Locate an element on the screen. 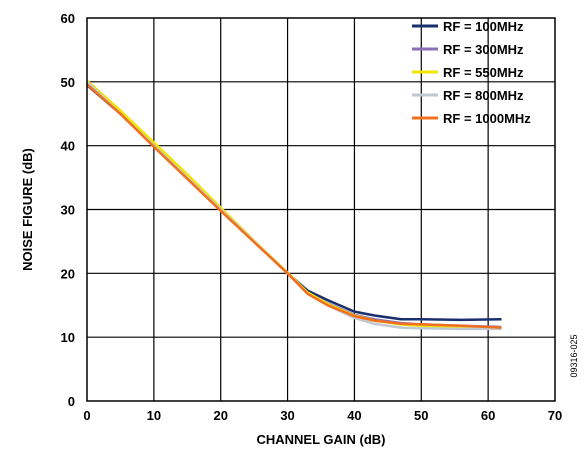  y-tick-label: 40 is located at coordinates (68, 146).